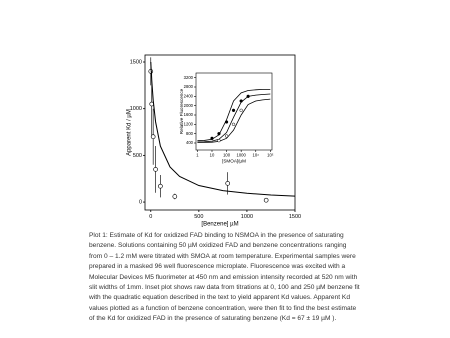  What do you see at coordinates (137, 156) in the screenshot?
I see `y-tick-label: 500` at bounding box center [137, 156].